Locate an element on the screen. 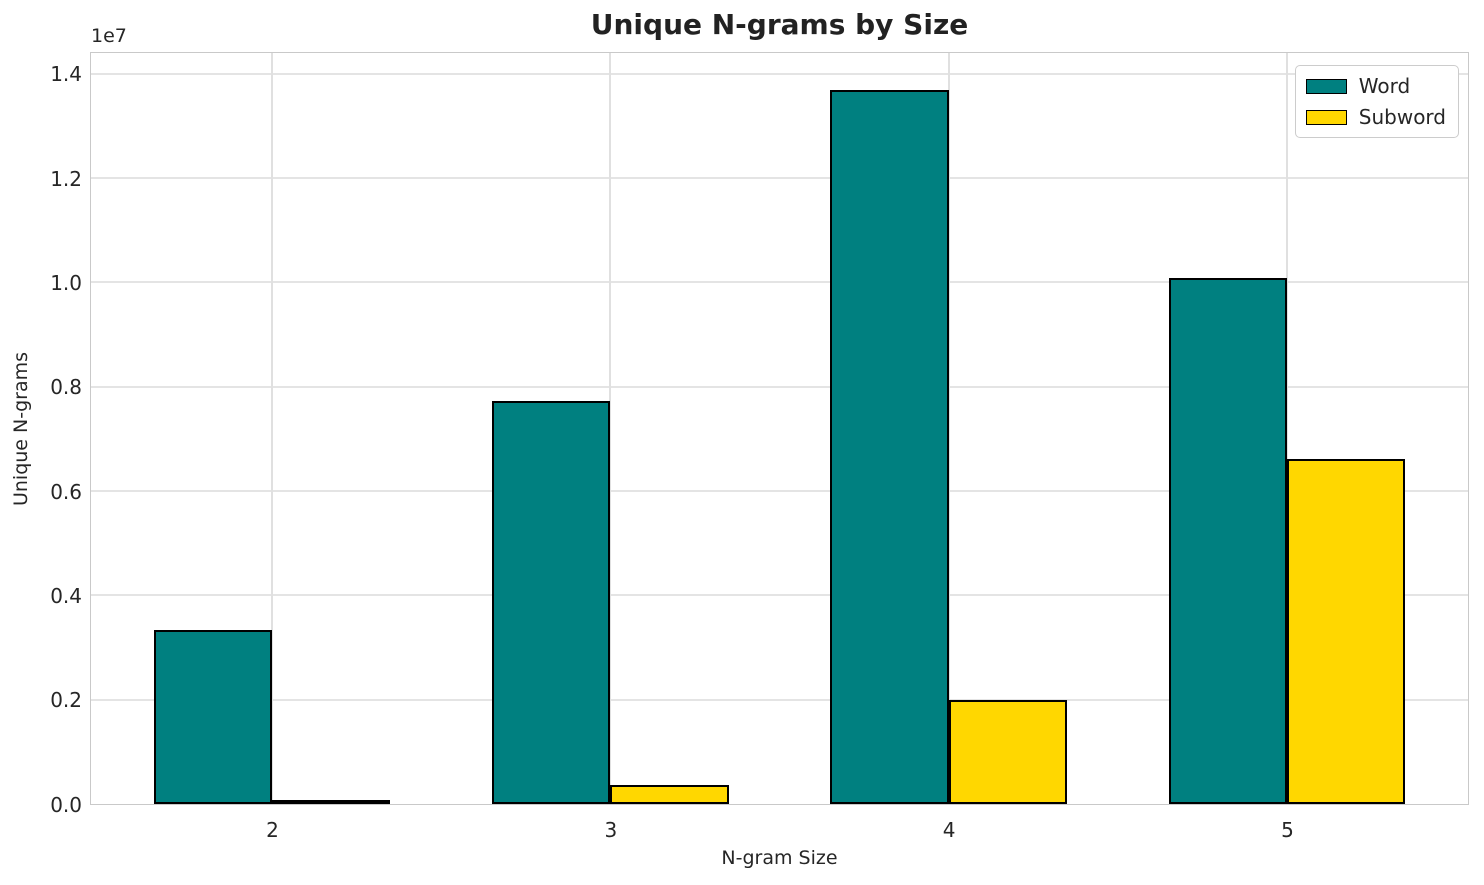  y-tick-label: 0.4 is located at coordinates (66, 595).